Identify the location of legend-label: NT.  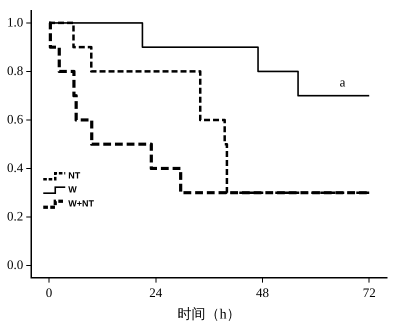
(74, 175).